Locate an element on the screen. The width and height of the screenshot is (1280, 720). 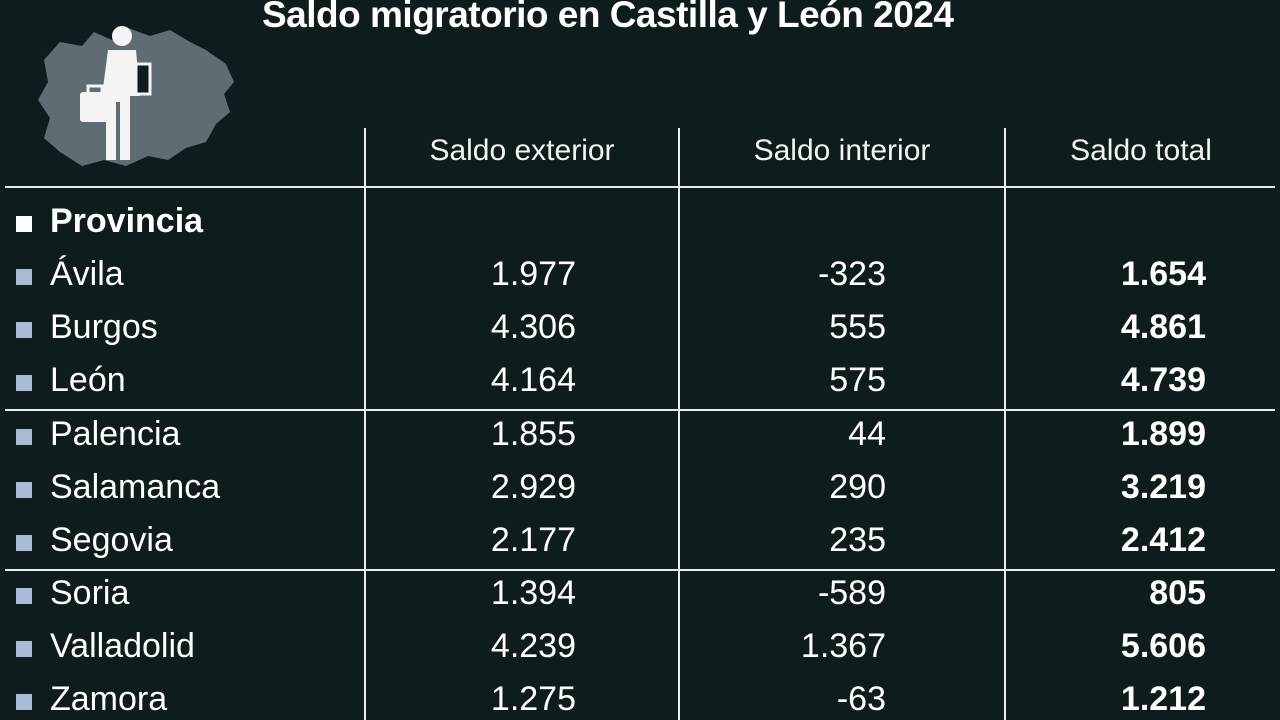
saldo-total-value: 1.654 is located at coordinates (1163, 274).